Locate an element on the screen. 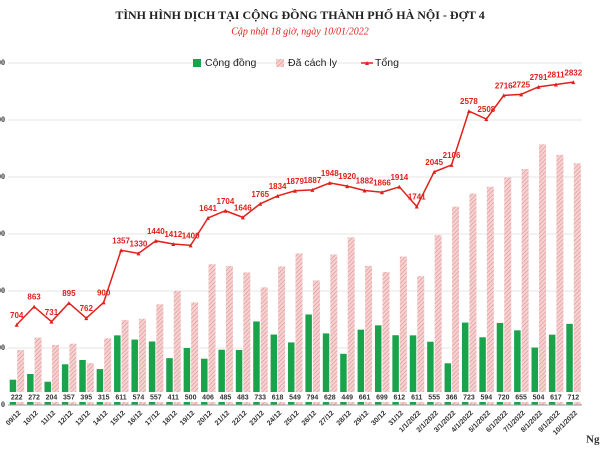 Image resolution: width=600 pixels, height=452 pixels. x-axis-label: Ng is located at coordinates (593, 440).